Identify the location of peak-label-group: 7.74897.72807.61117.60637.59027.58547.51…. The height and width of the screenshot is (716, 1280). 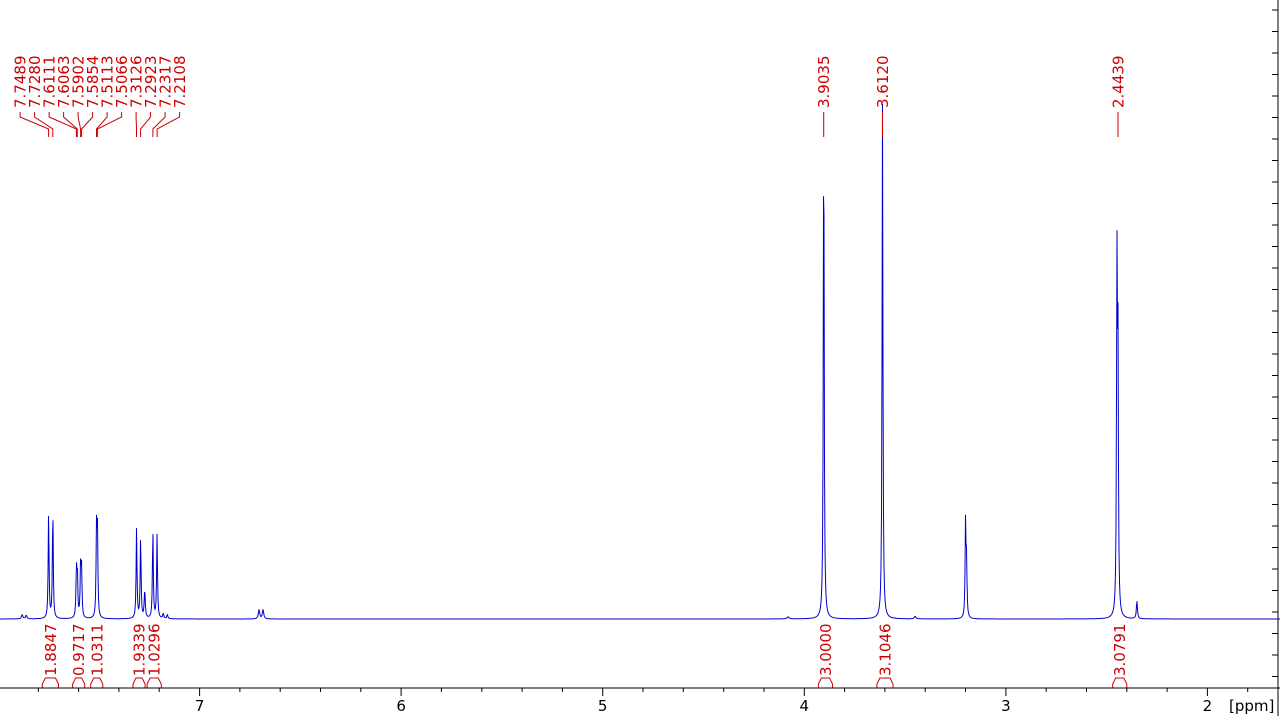
(570, 96).